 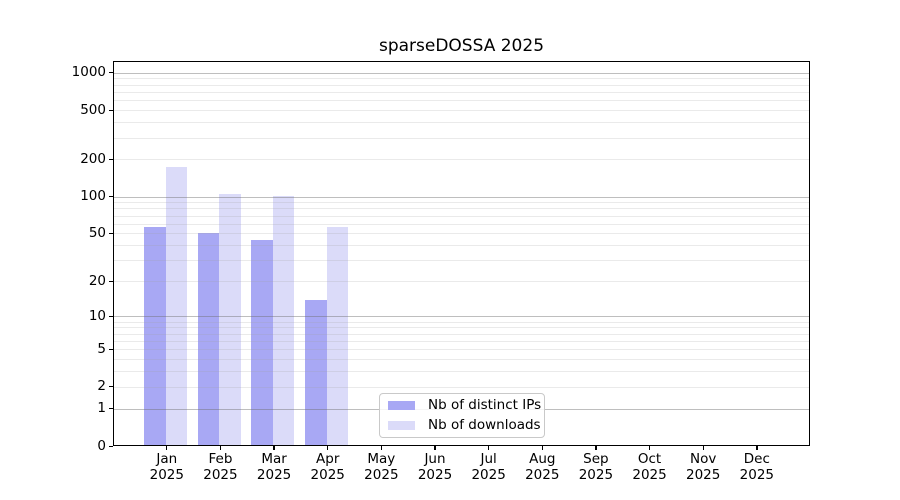 I want to click on legend-label-downloads: Nb of downloads, so click(x=484, y=425).